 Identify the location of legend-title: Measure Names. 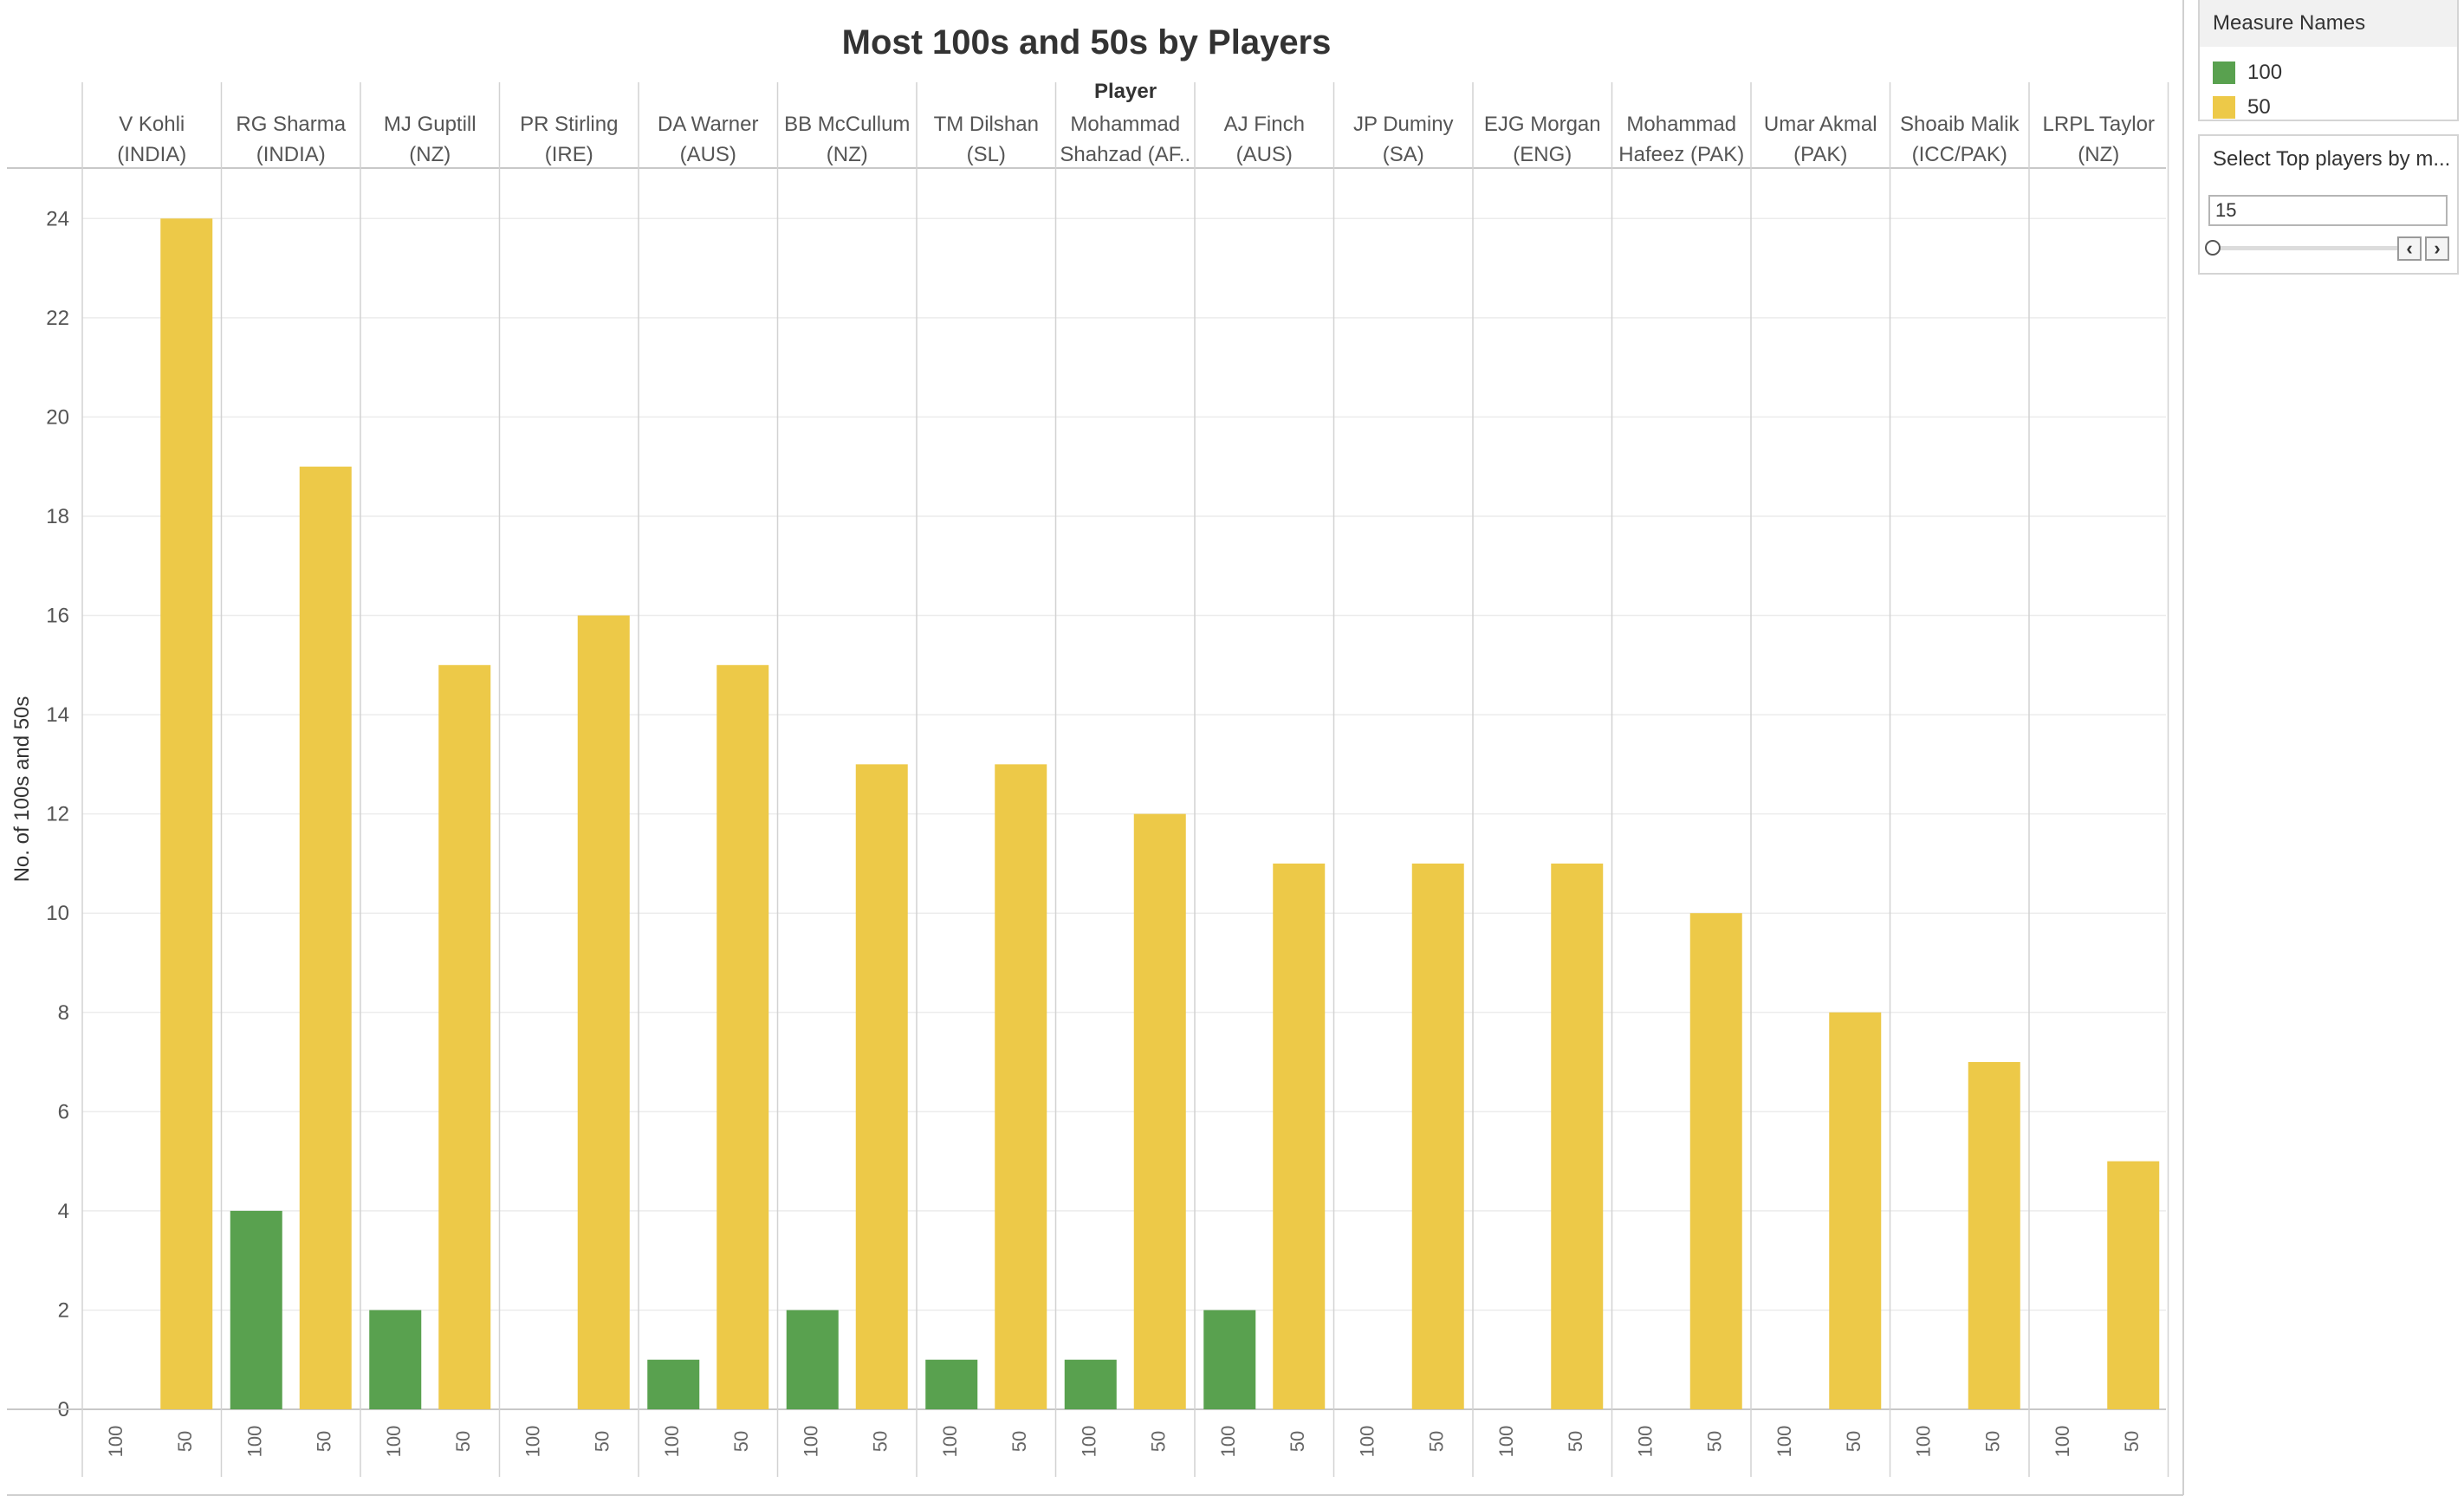
(2328, 23).